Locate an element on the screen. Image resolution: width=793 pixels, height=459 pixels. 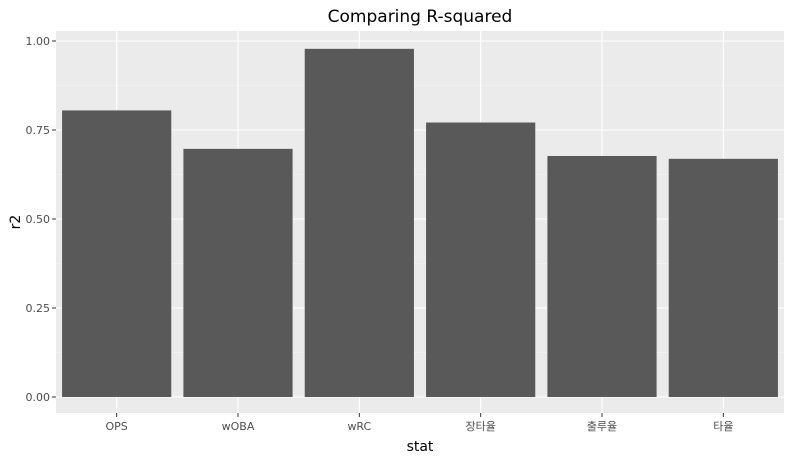
x-tick-label: 타율 is located at coordinates (723, 426).